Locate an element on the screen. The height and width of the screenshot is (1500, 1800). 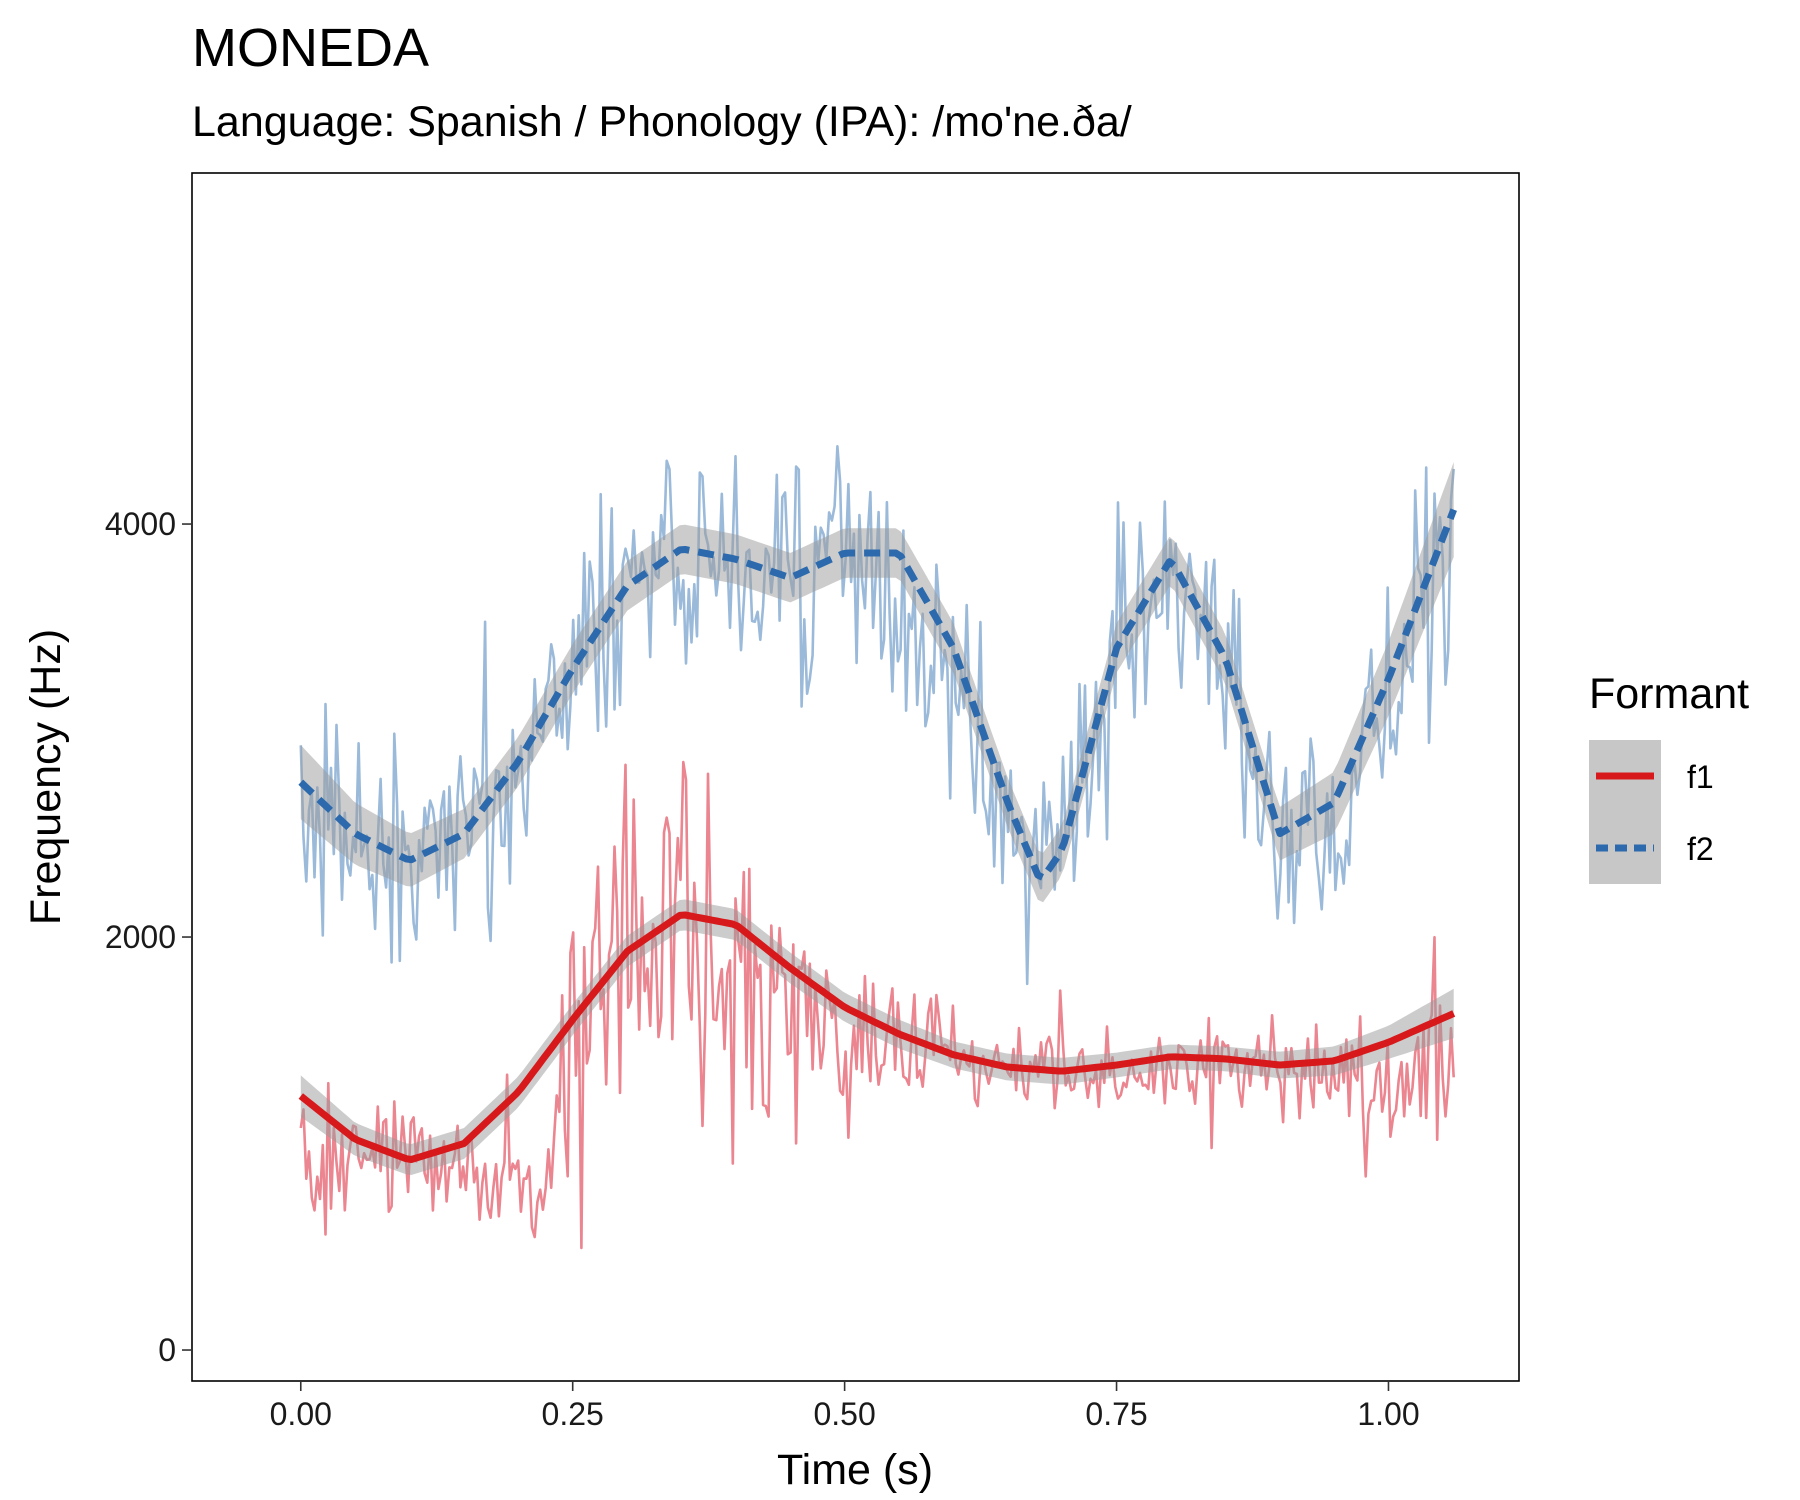
confidence-band-f1 is located at coordinates (877, 1037).